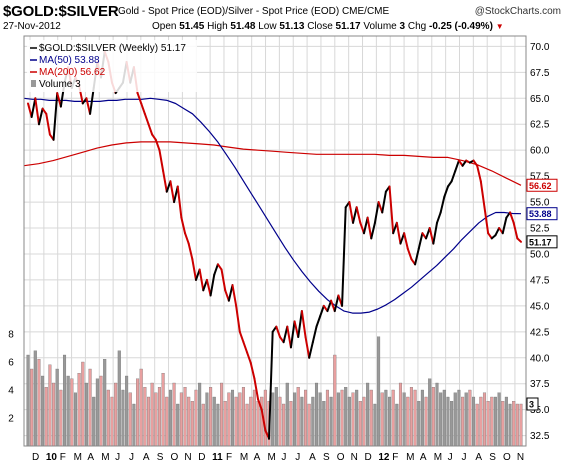 The width and height of the screenshot is (565, 470). Describe the element at coordinates (11, 391) in the screenshot. I see `volume-tick-label: 4` at that location.